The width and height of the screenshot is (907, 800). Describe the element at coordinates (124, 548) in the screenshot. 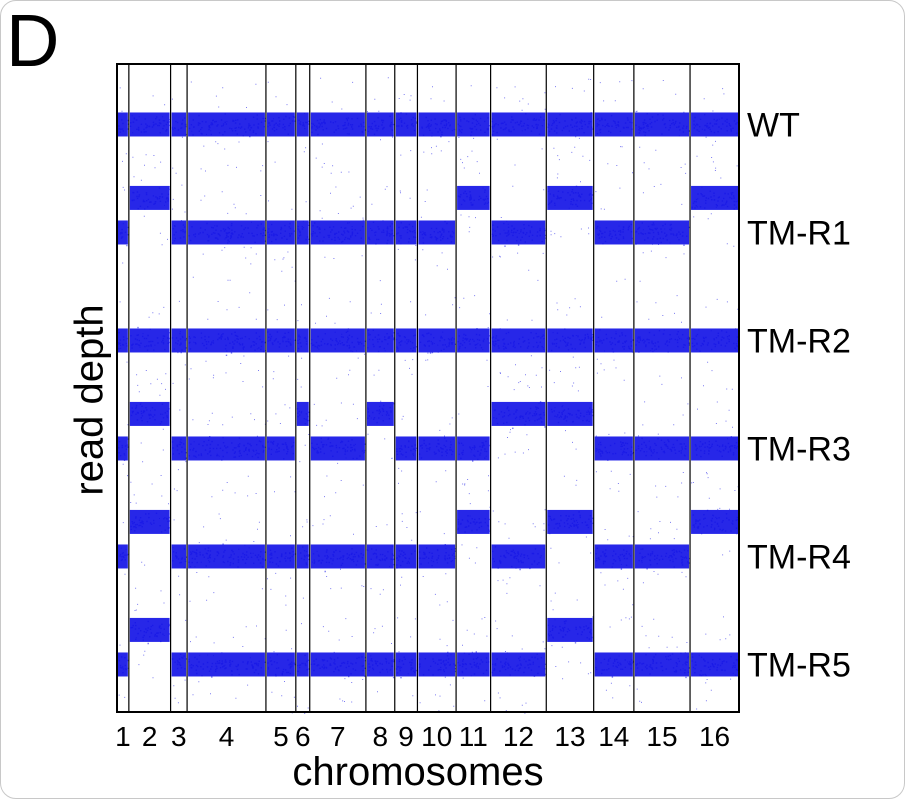

I see `depth-points-TM-R4-chr1` at that location.